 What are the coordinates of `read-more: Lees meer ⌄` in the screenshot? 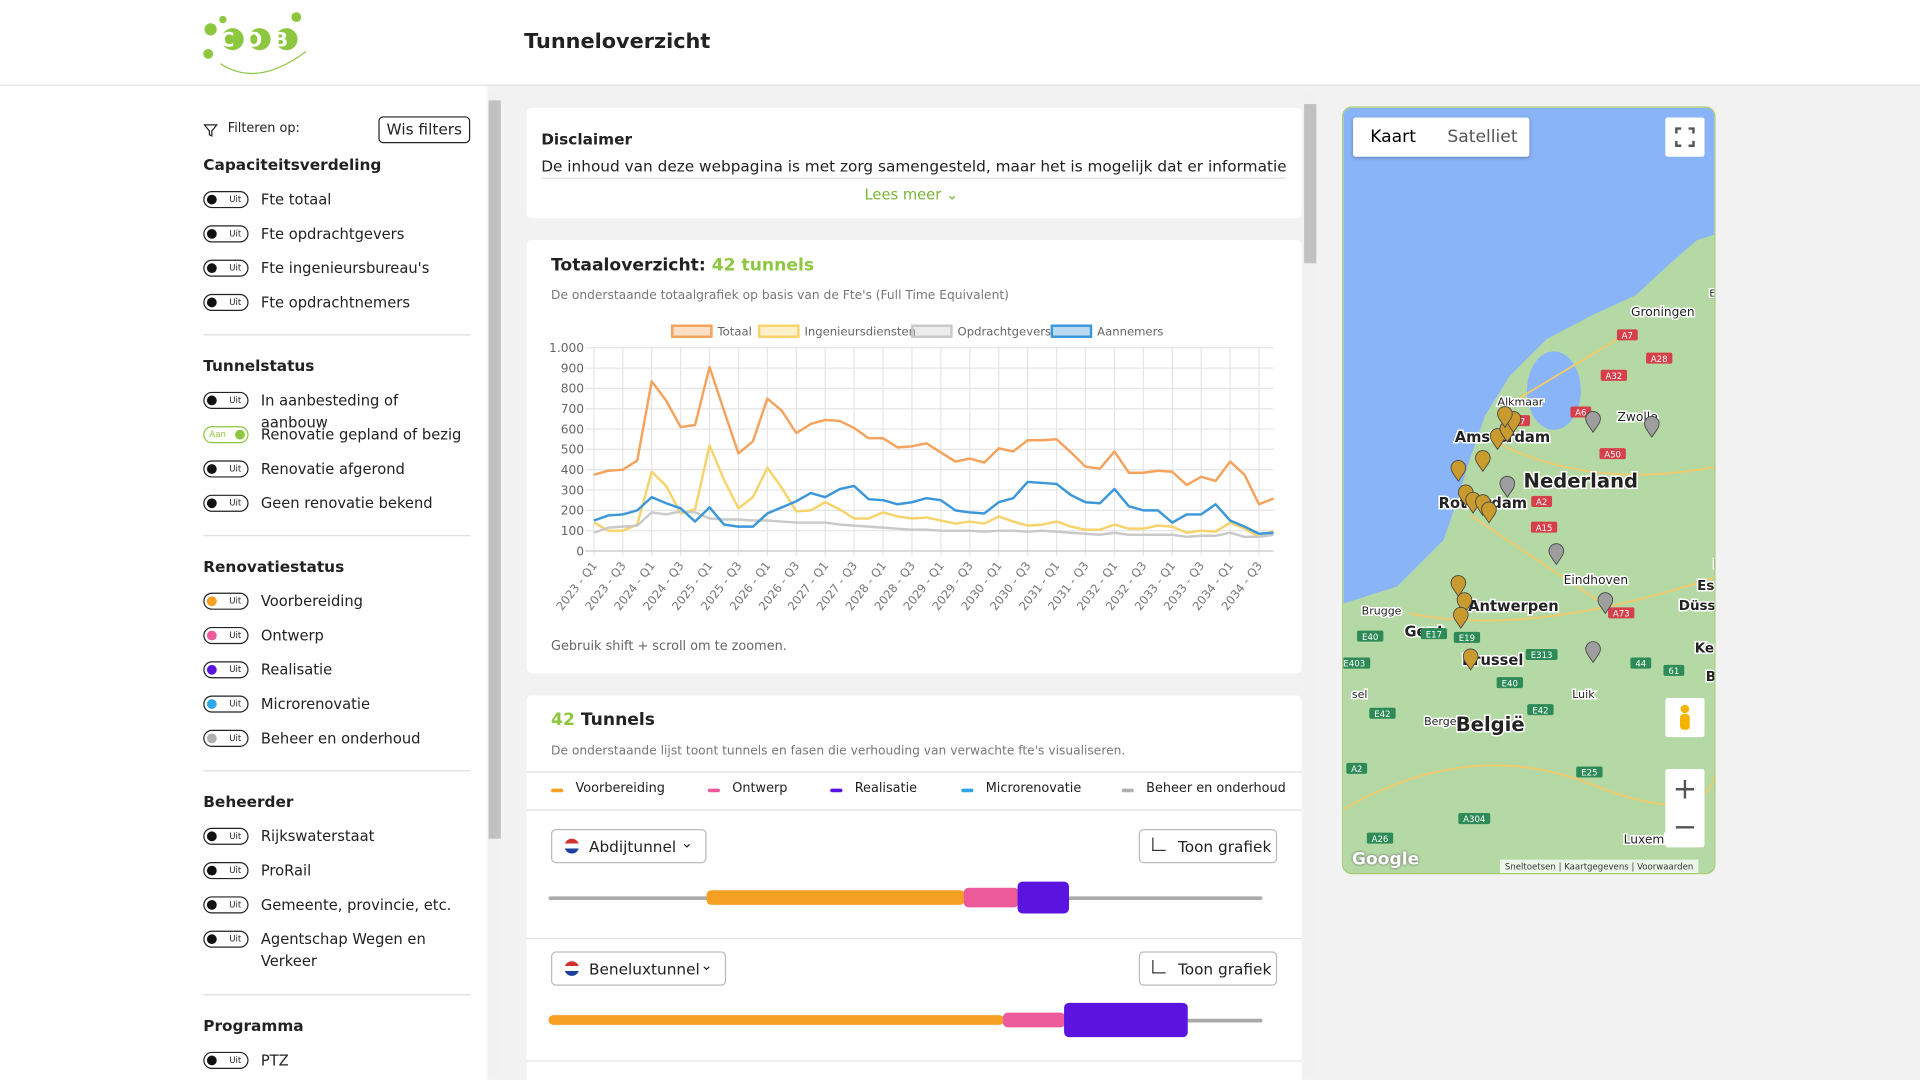 It's located at (911, 195).